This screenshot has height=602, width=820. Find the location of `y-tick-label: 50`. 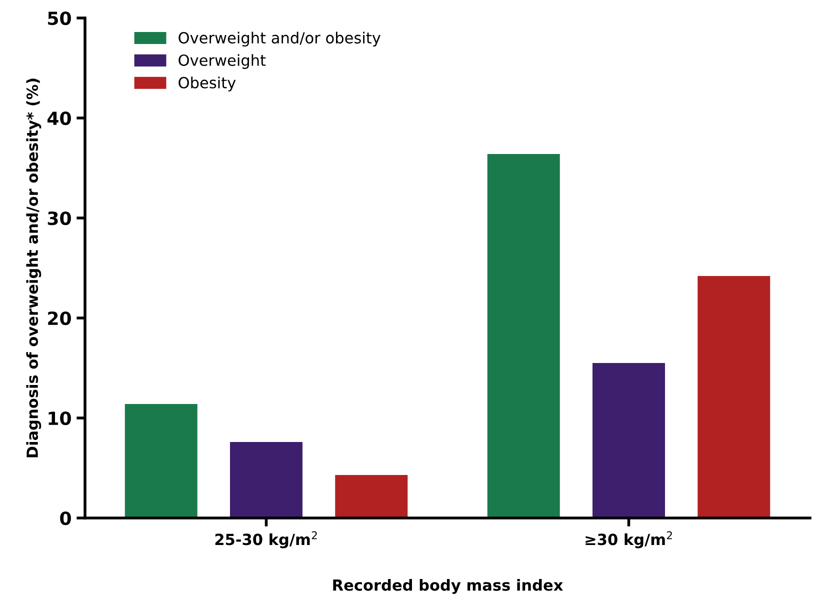

y-tick-label: 50 is located at coordinates (59, 18).